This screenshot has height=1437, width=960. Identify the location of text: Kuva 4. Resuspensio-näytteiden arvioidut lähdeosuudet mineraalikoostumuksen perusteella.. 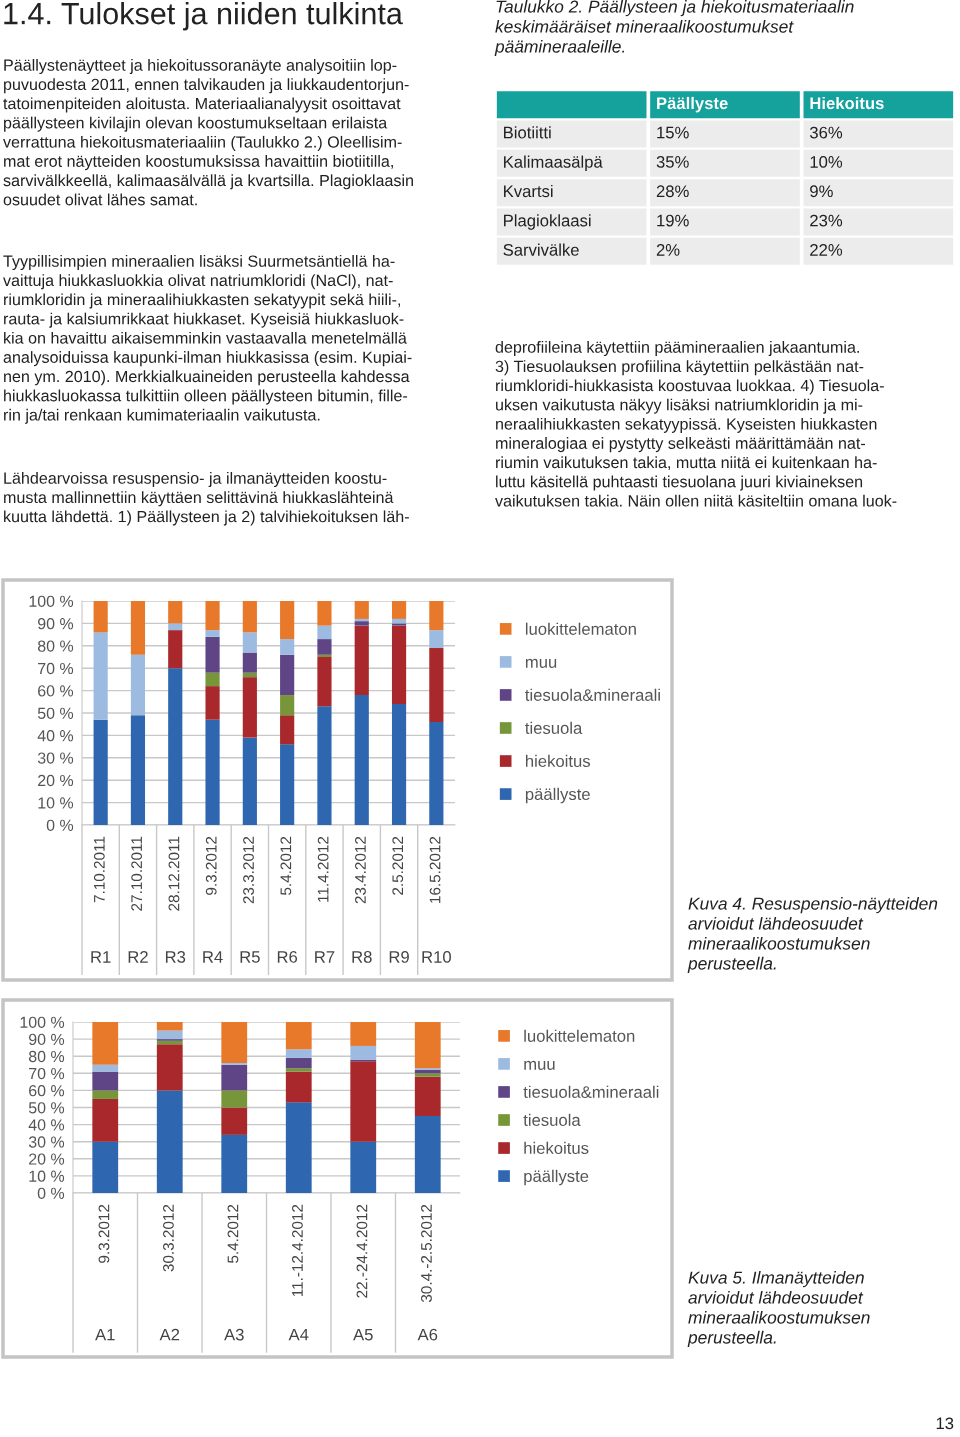
(812, 935).